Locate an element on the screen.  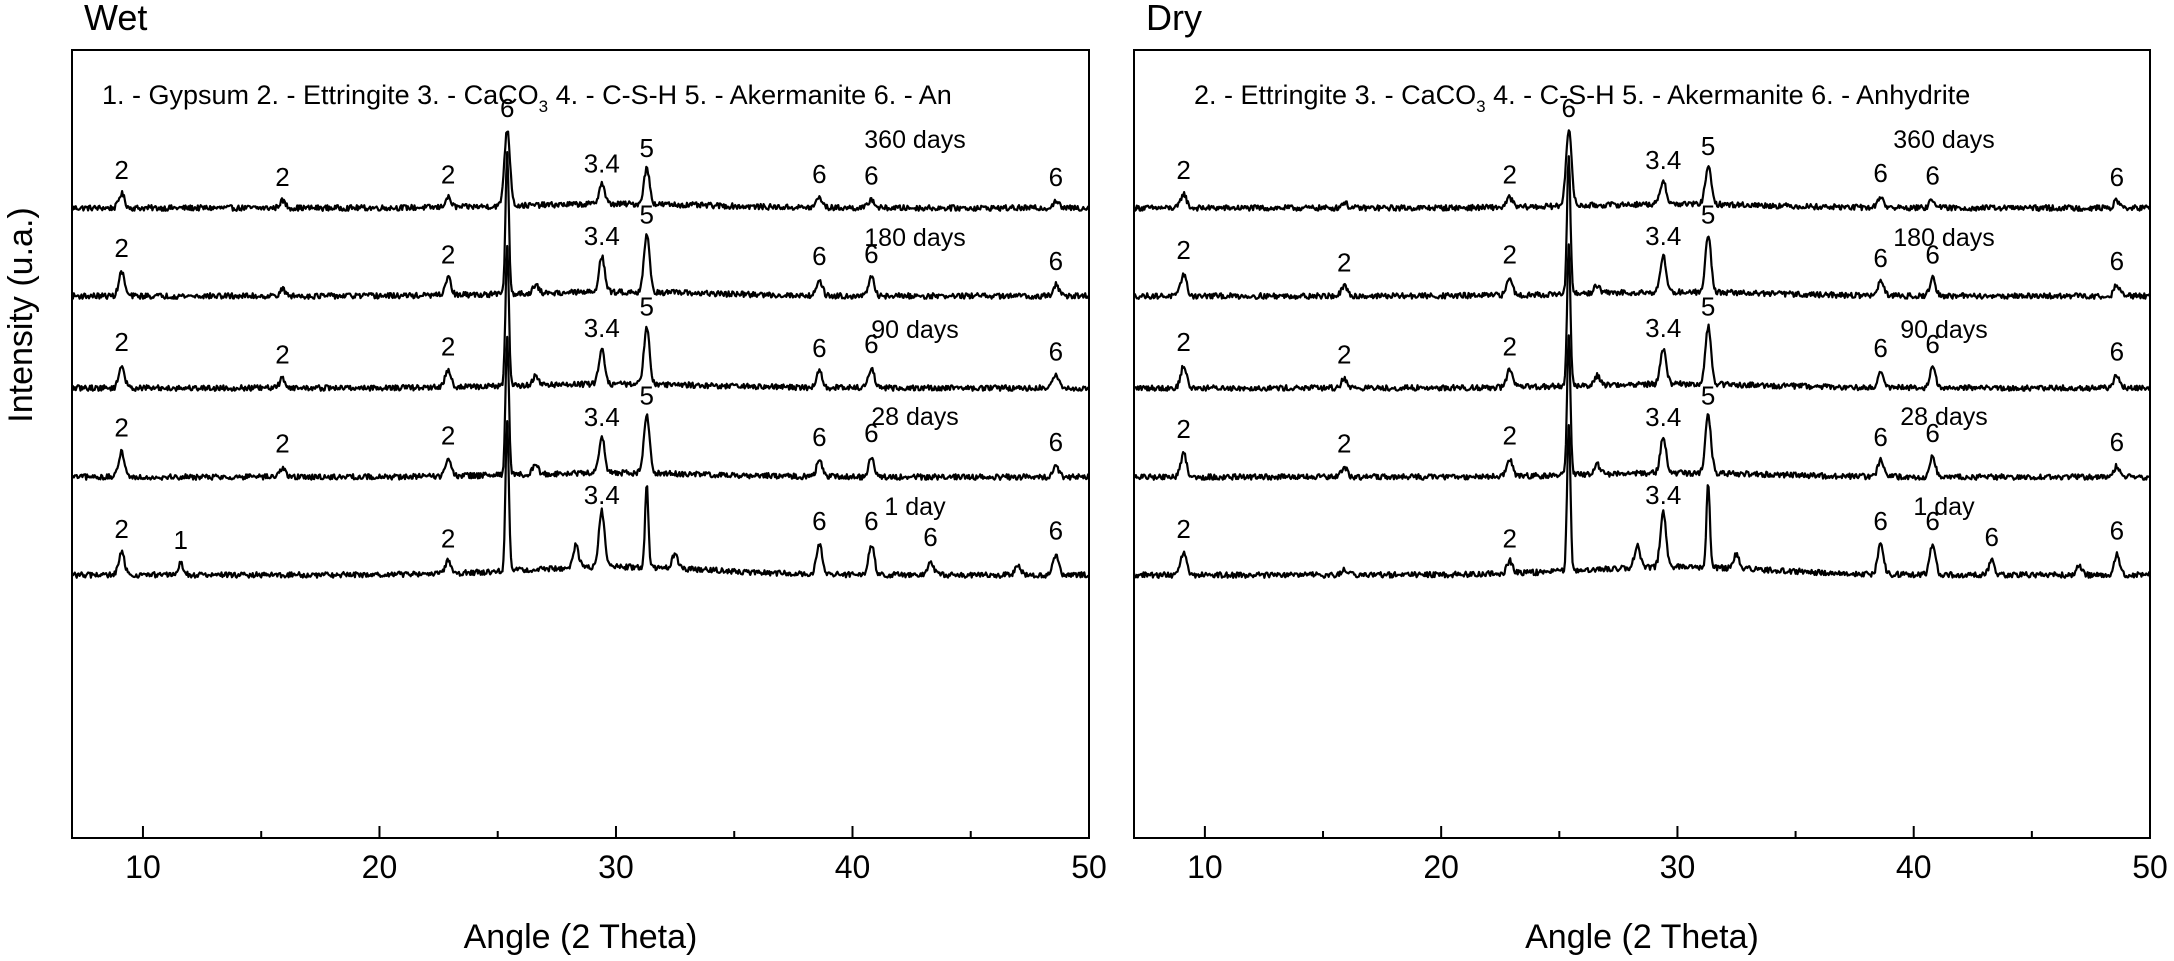
x-tick-label: 40 is located at coordinates (853, 867).